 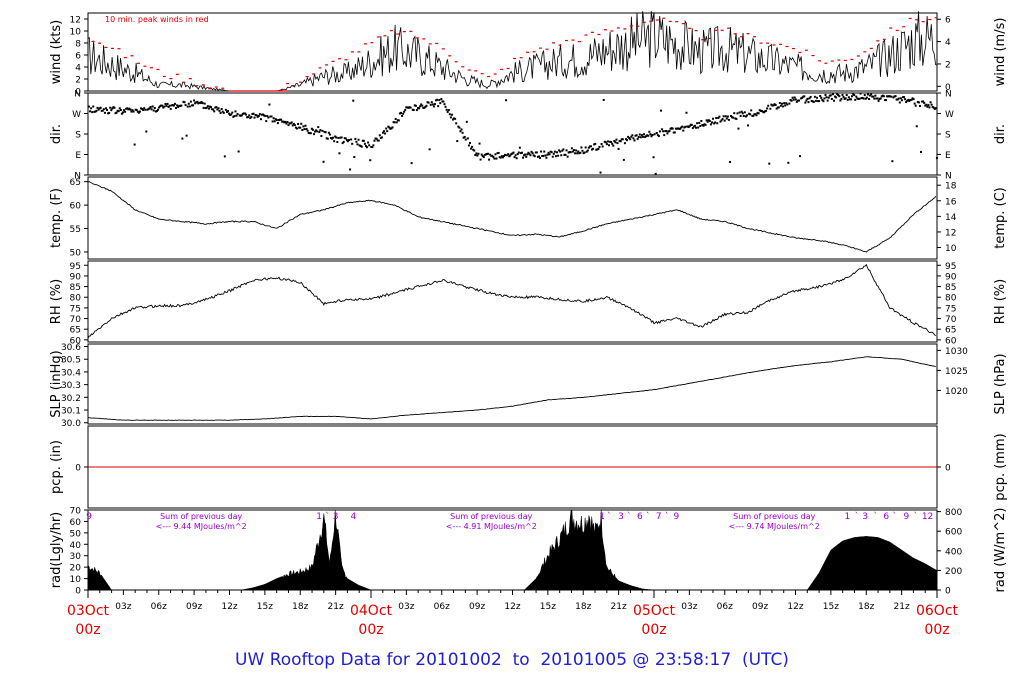 I want to click on dir-ytick-label: N, so click(x=77, y=95).